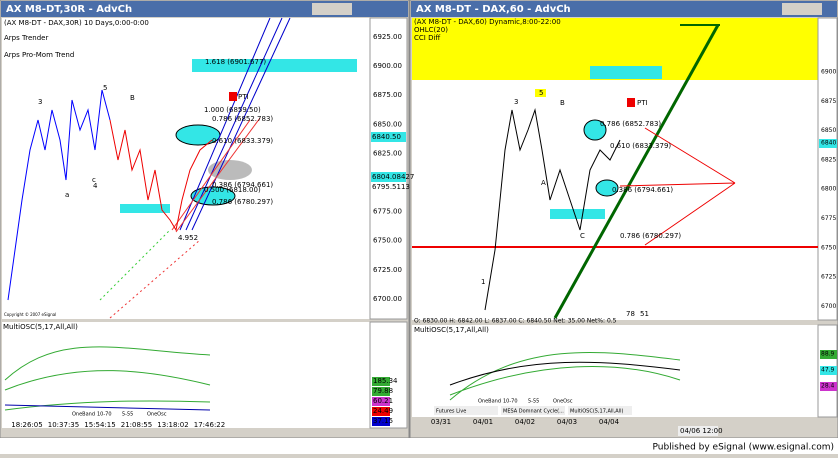 This screenshot has height=458, width=838. What do you see at coordinates (209, 425) in the screenshot?
I see `time-label: 17:46:22` at bounding box center [209, 425].